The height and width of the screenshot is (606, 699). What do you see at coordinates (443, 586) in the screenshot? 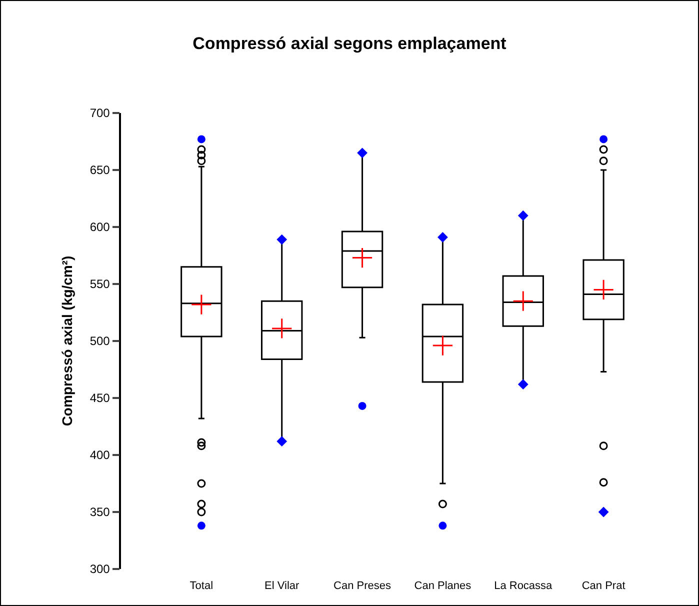
I see `x-tick-label: Can Planes` at bounding box center [443, 586].